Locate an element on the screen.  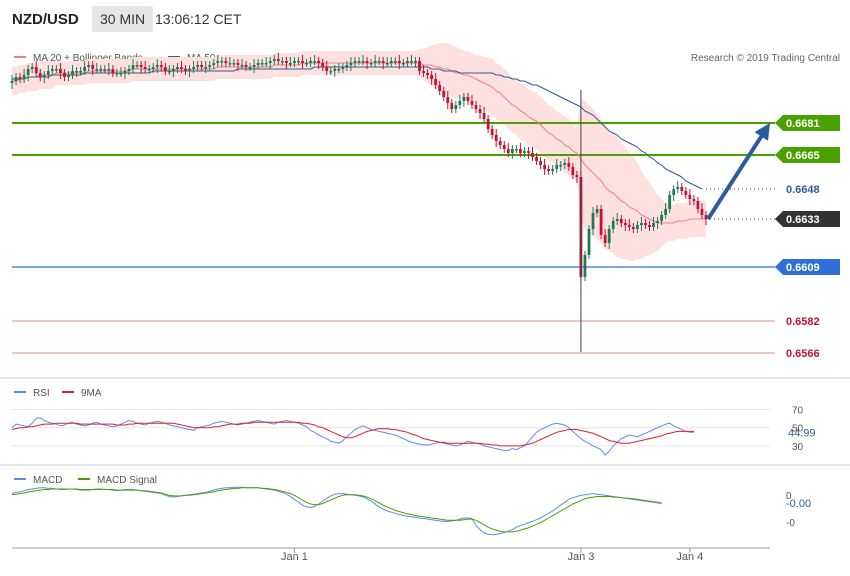
macd-line is located at coordinates (336, 511).